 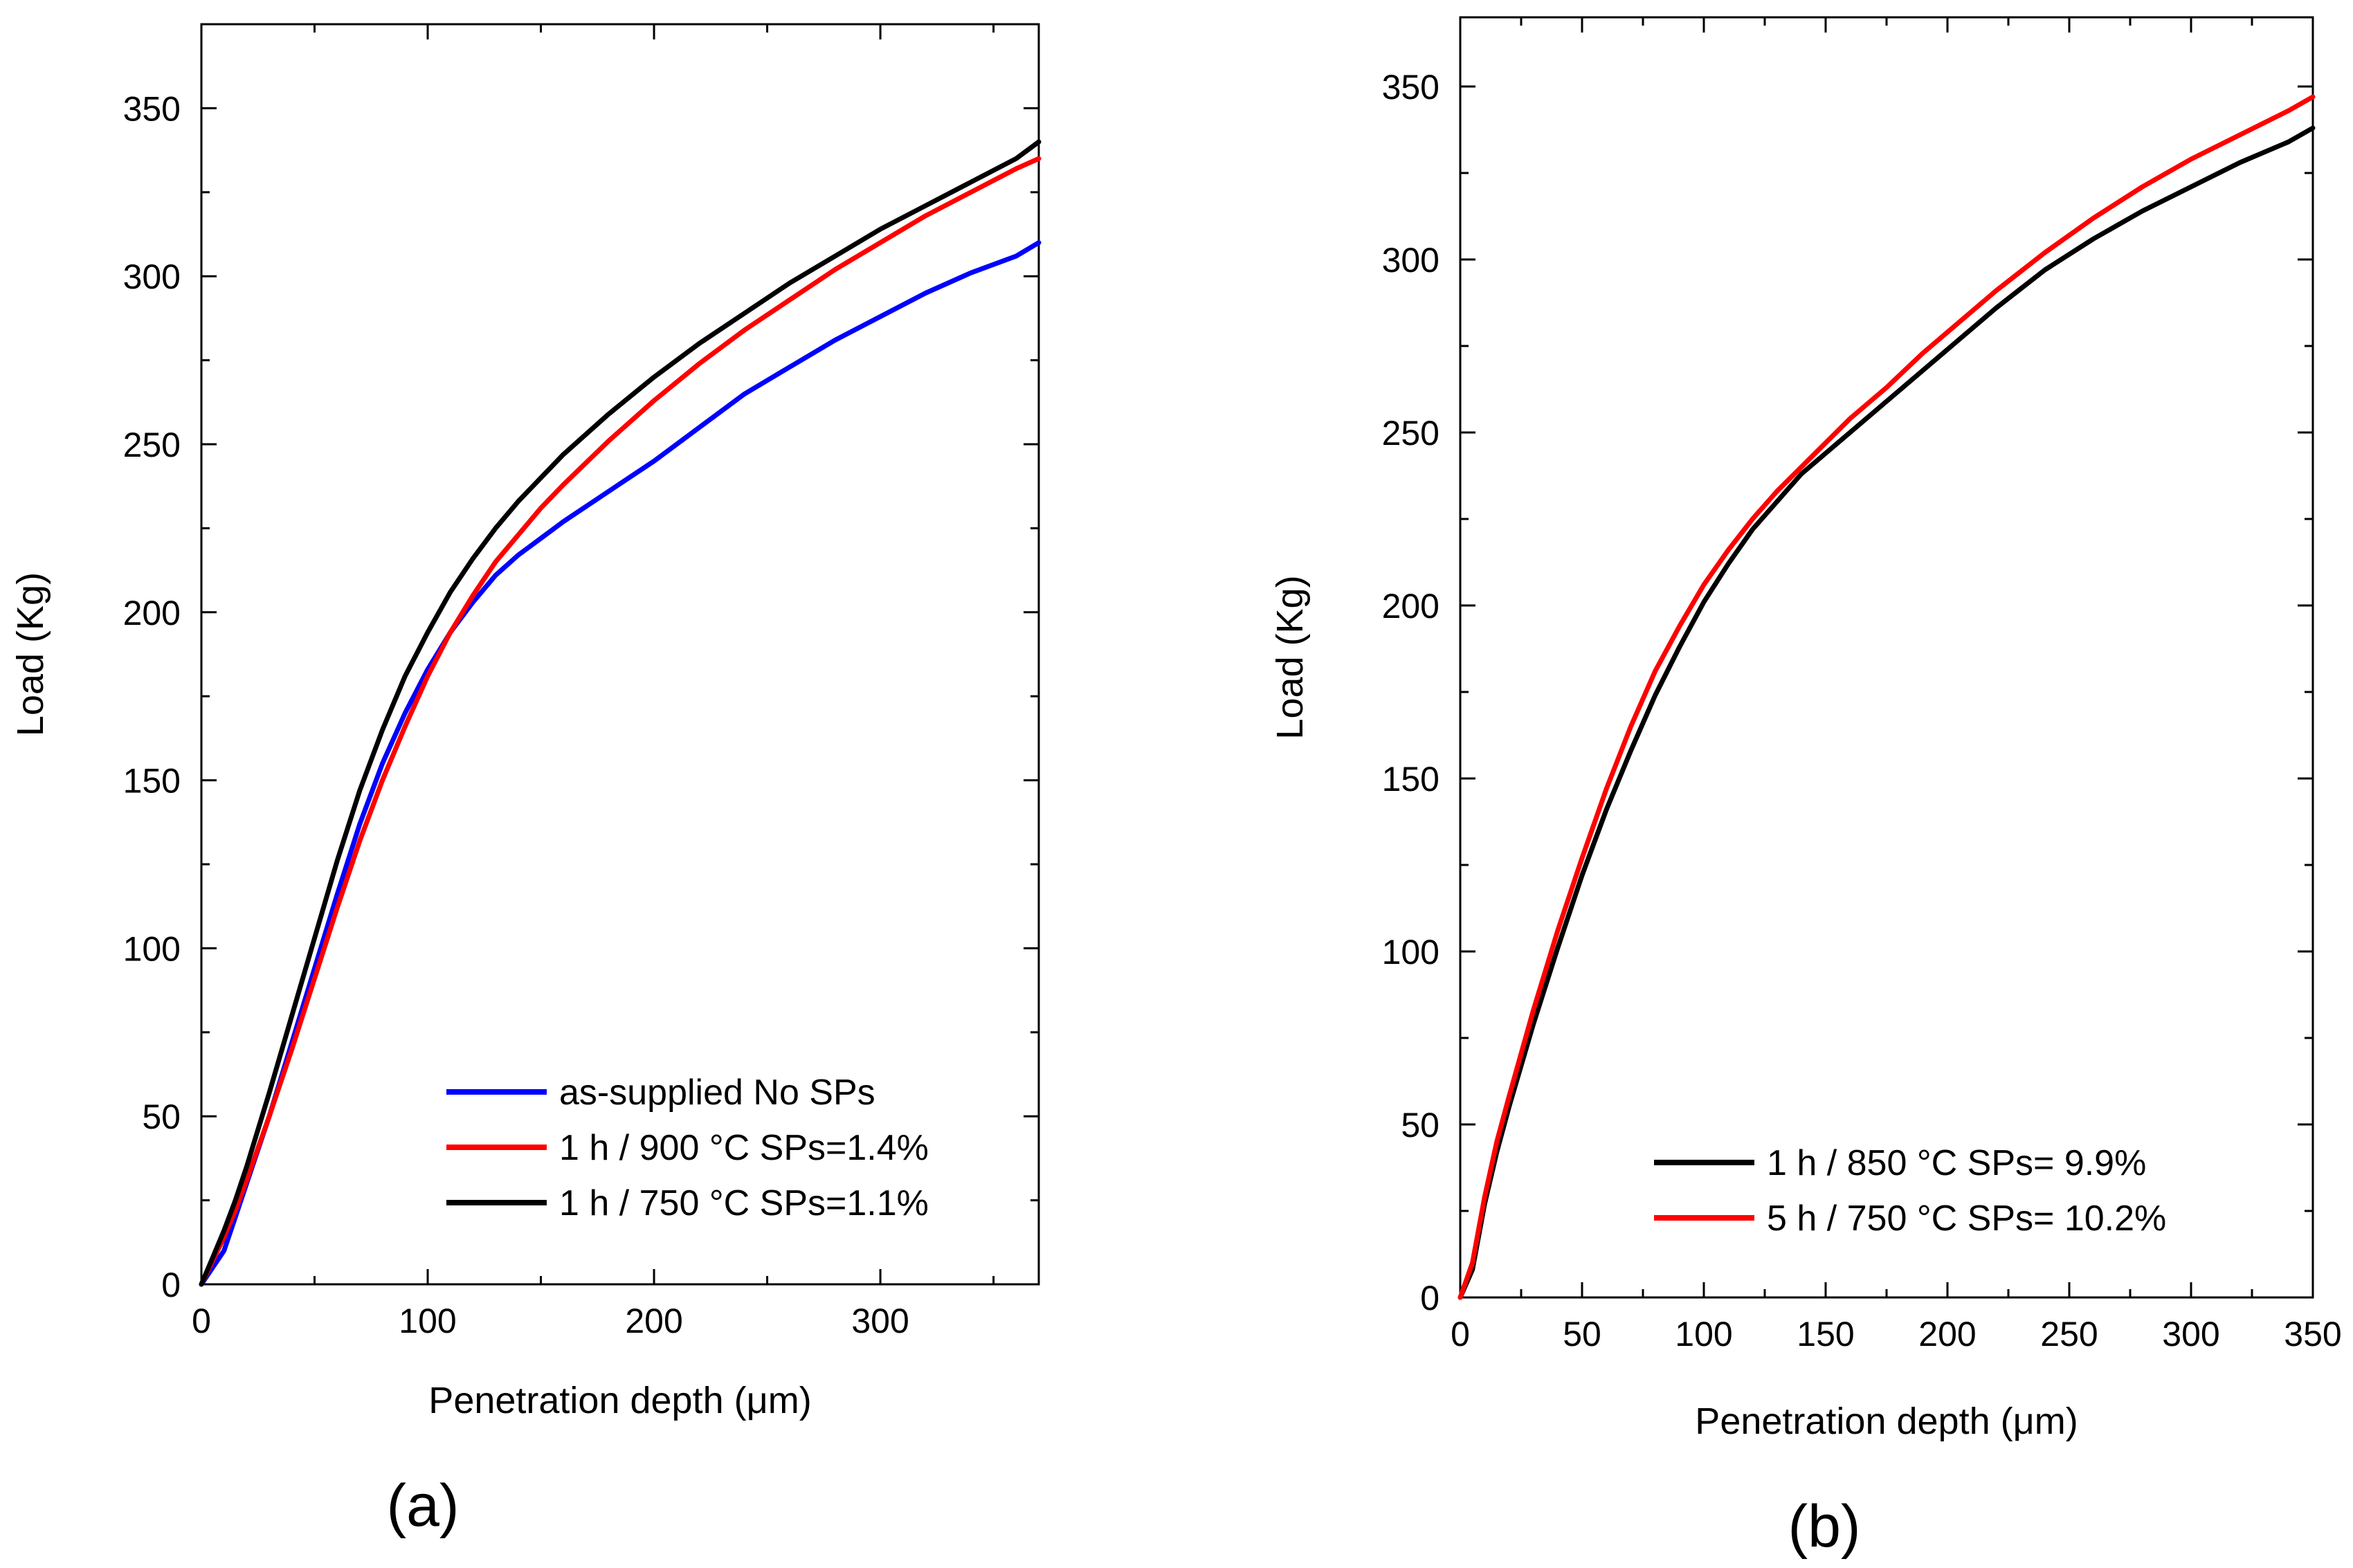 What do you see at coordinates (744, 1148) in the screenshot?
I see `legend-label-2: 1 h / 900 °C SPs=1.4%` at bounding box center [744, 1148].